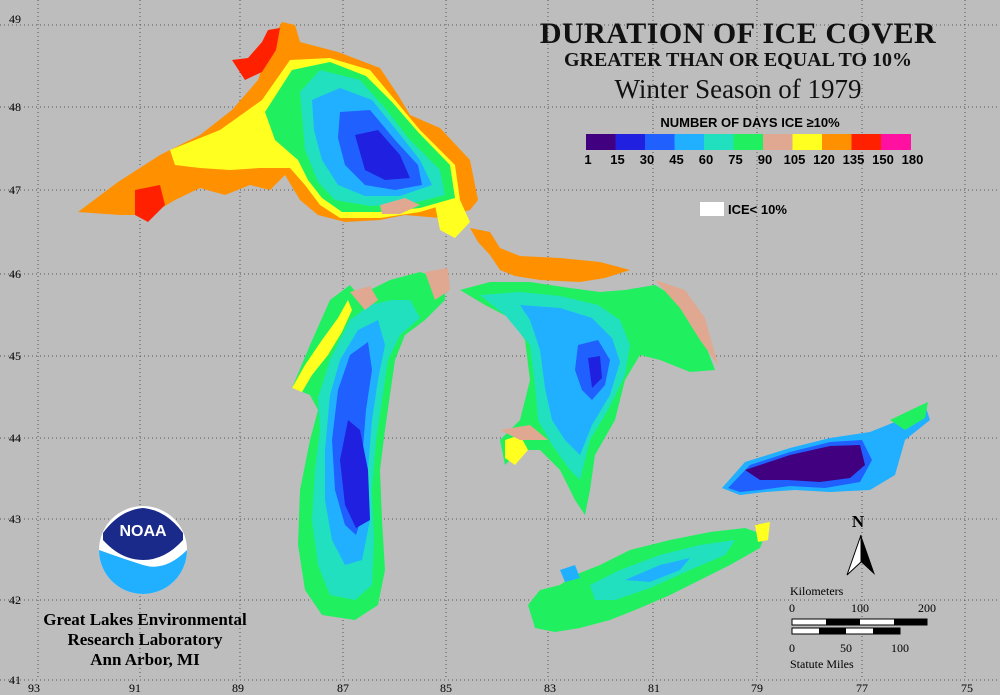 Image resolution: width=1000 pixels, height=695 pixels. What do you see at coordinates (883, 159) in the screenshot?
I see `legend-tick-label: 150` at bounding box center [883, 159].